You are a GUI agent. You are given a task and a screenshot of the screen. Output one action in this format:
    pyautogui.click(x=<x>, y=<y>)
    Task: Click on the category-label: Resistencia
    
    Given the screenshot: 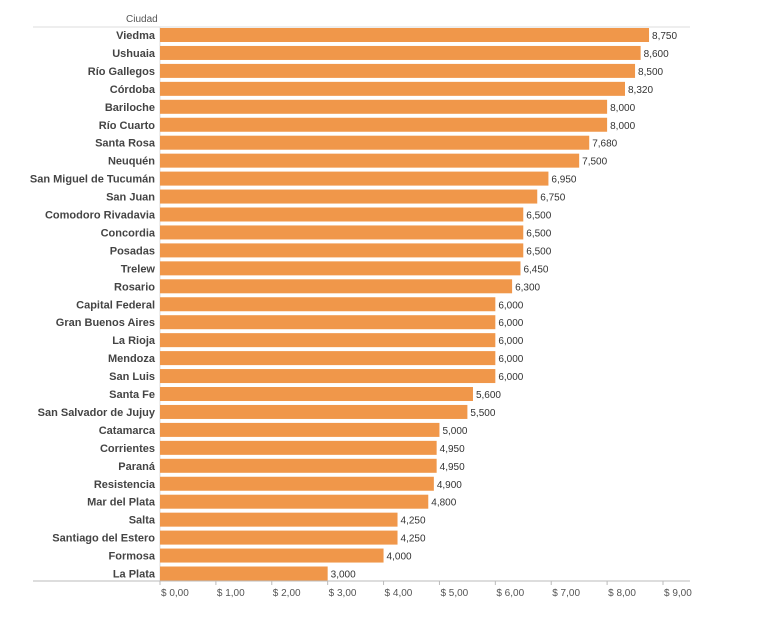 What is the action you would take?
    pyautogui.click(x=125, y=485)
    